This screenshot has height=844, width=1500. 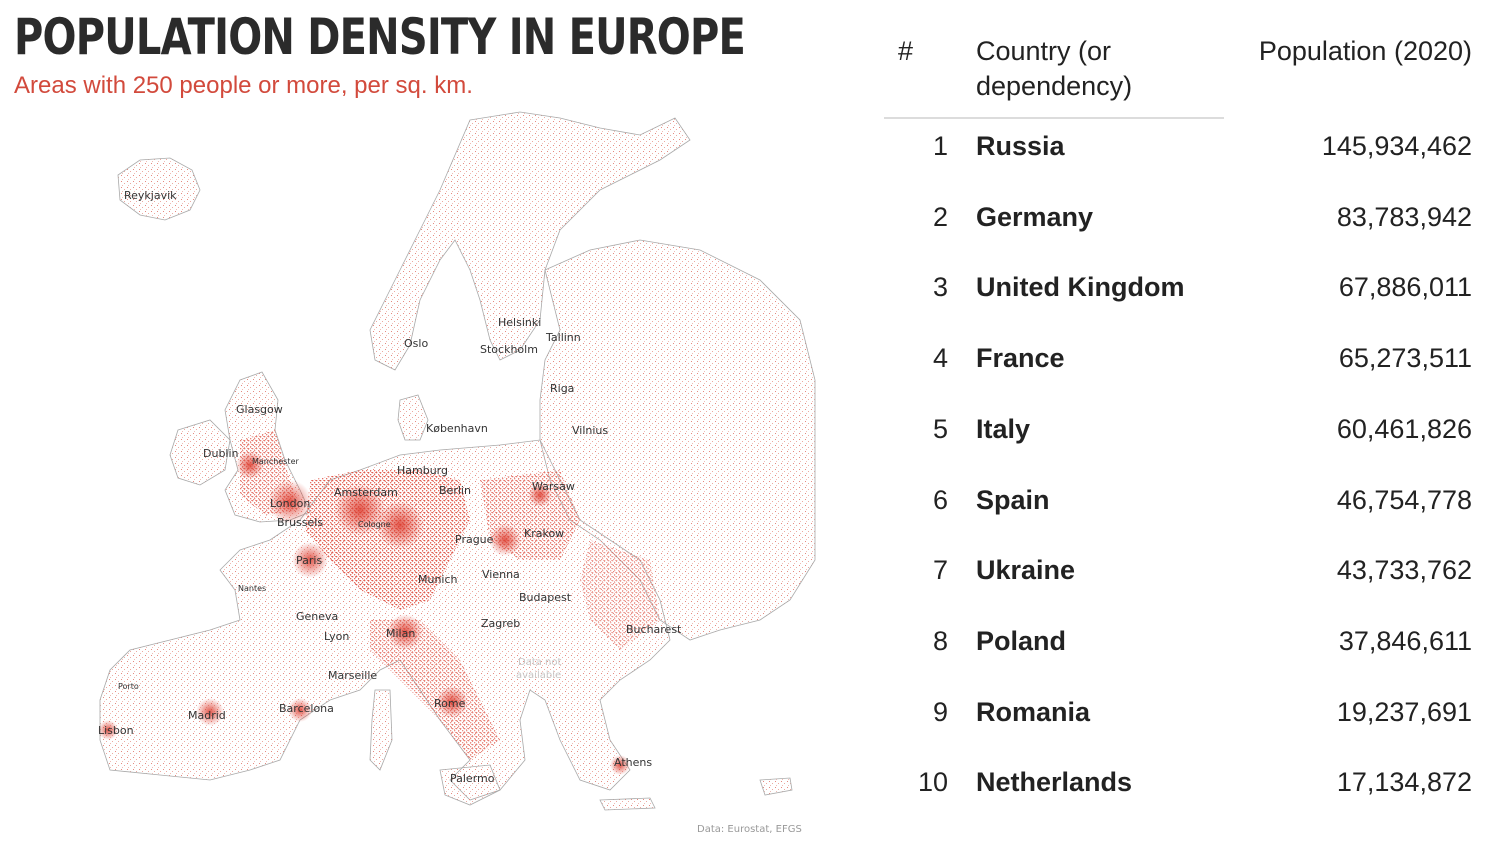 I want to click on city-label-oslo: Oslo, so click(x=416, y=343).